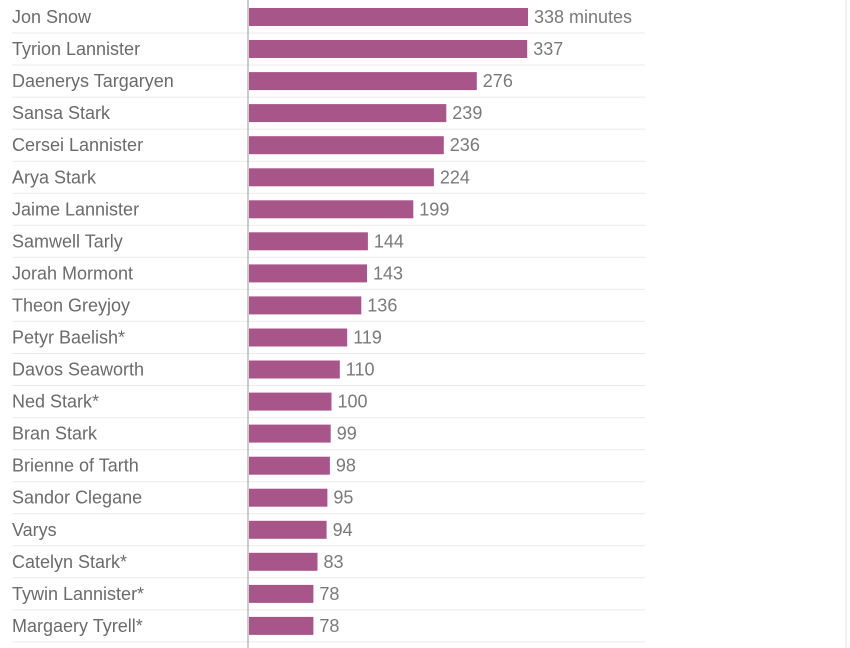 This screenshot has height=648, width=850. I want to click on value-label: 100, so click(353, 402).